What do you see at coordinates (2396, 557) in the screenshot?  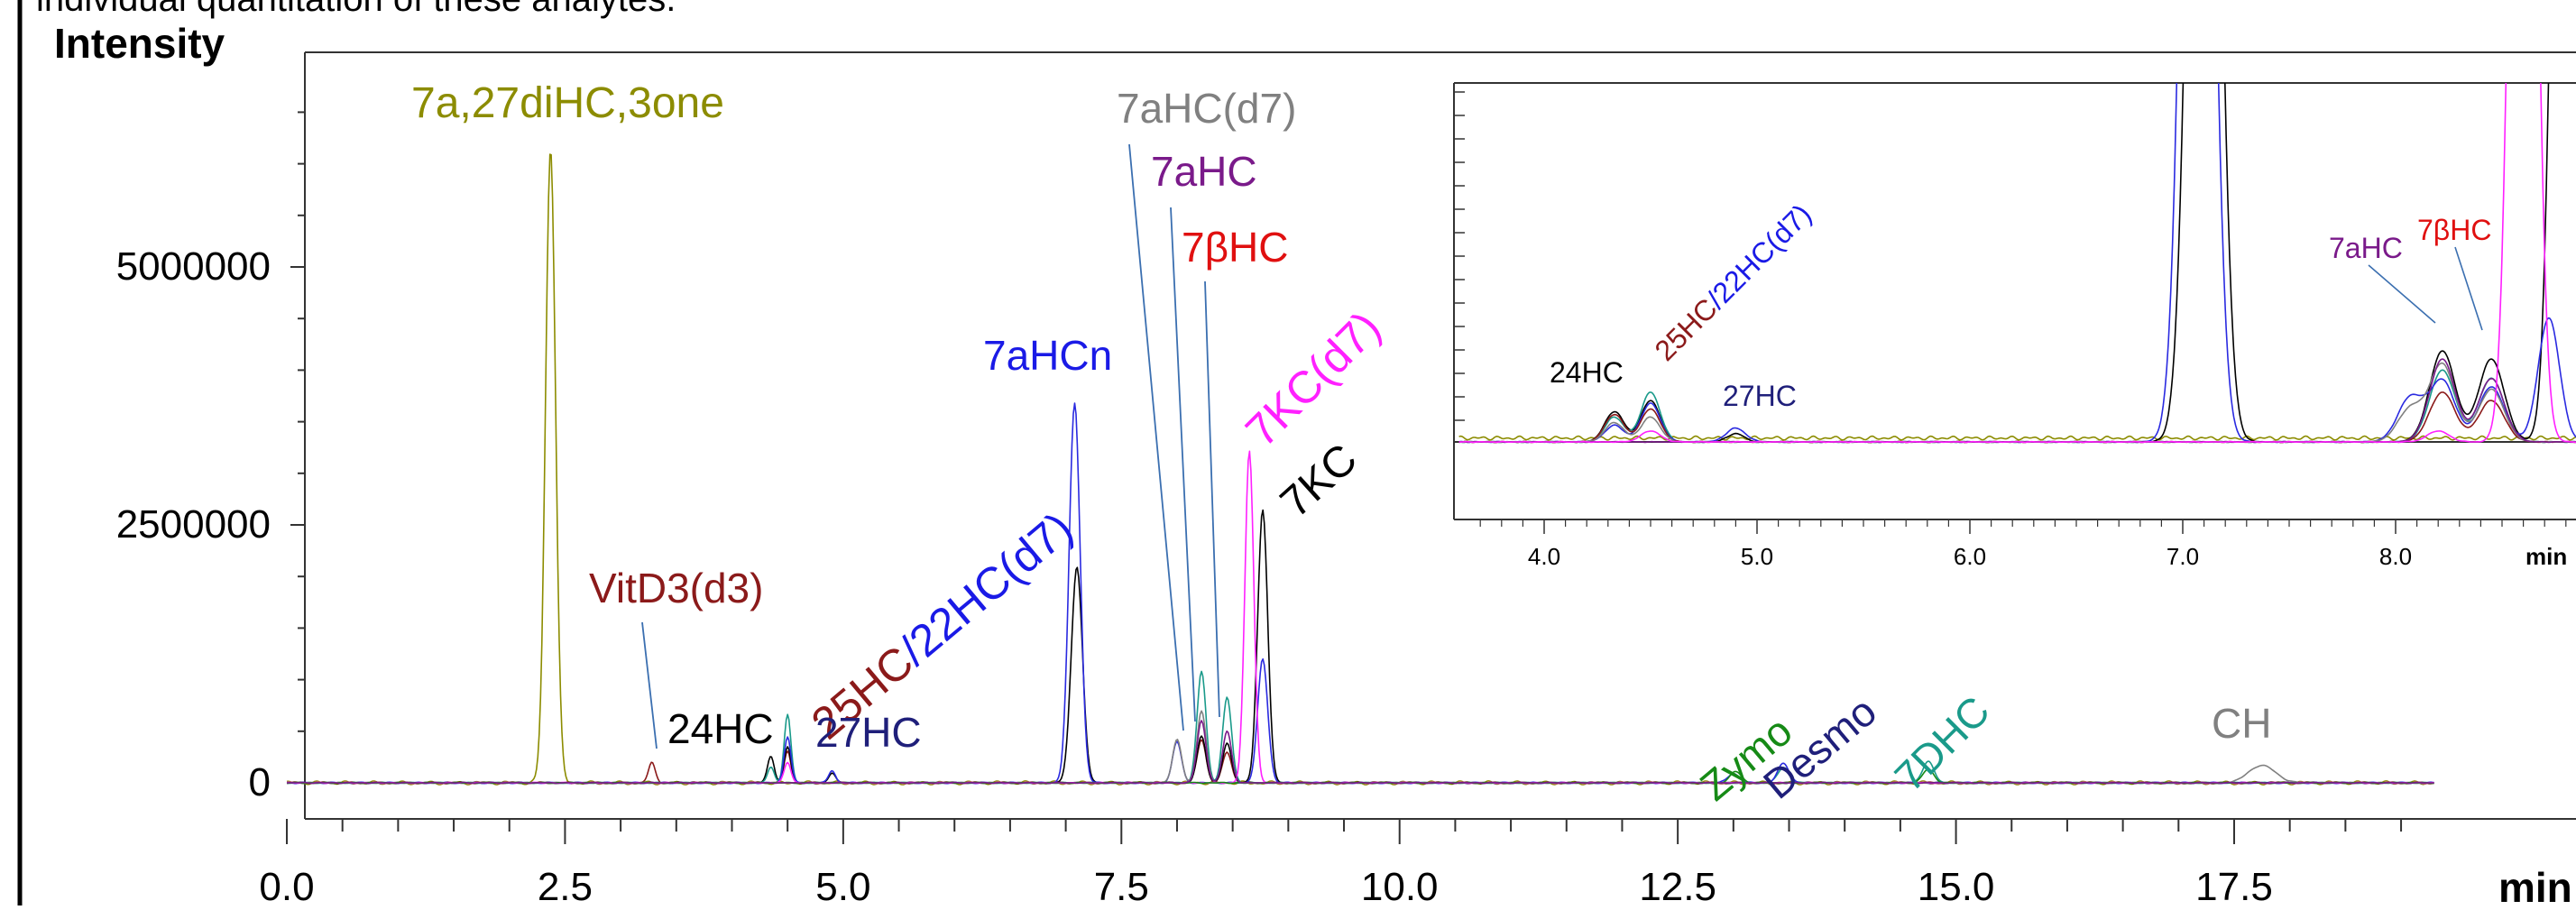 I see `inset-x-tick-label: 8.0` at bounding box center [2396, 557].